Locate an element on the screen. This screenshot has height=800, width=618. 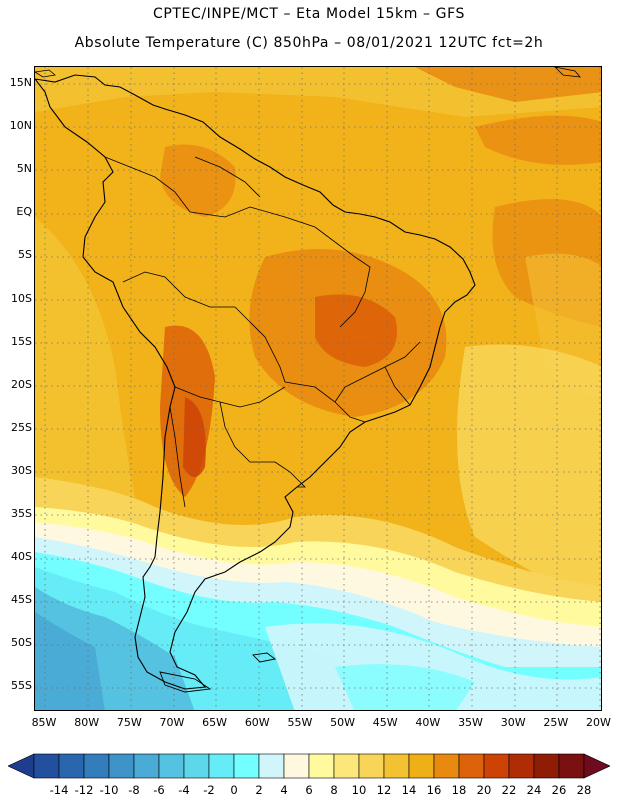
lon-label: 85W is located at coordinates (44, 722).